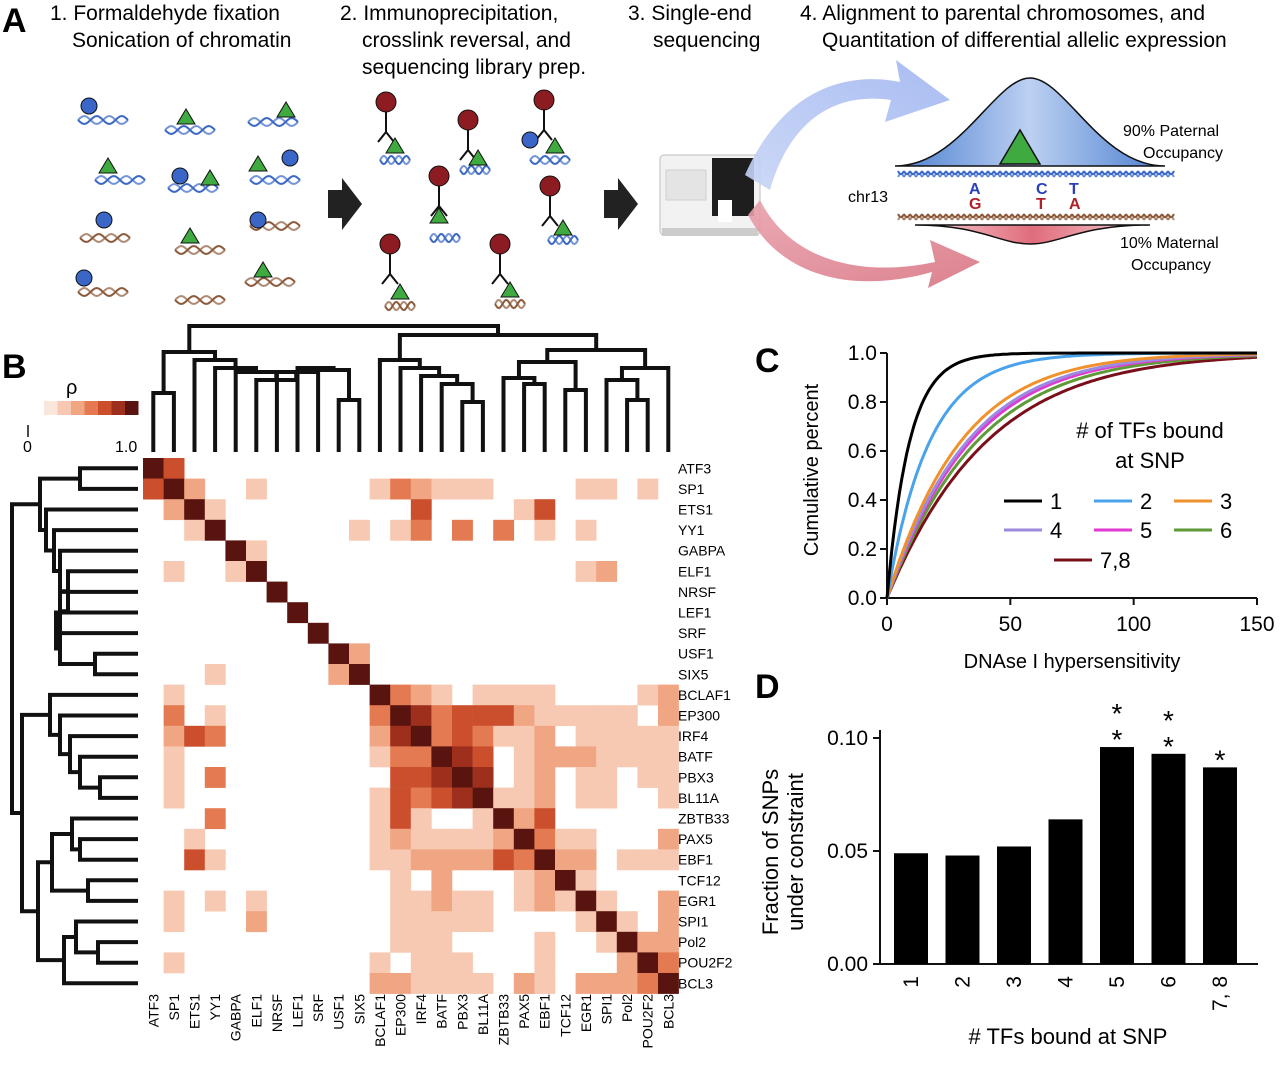 The height and width of the screenshot is (1065, 1280). Describe the element at coordinates (1133, 624) in the screenshot. I see `c-xtick-label: 100` at that location.